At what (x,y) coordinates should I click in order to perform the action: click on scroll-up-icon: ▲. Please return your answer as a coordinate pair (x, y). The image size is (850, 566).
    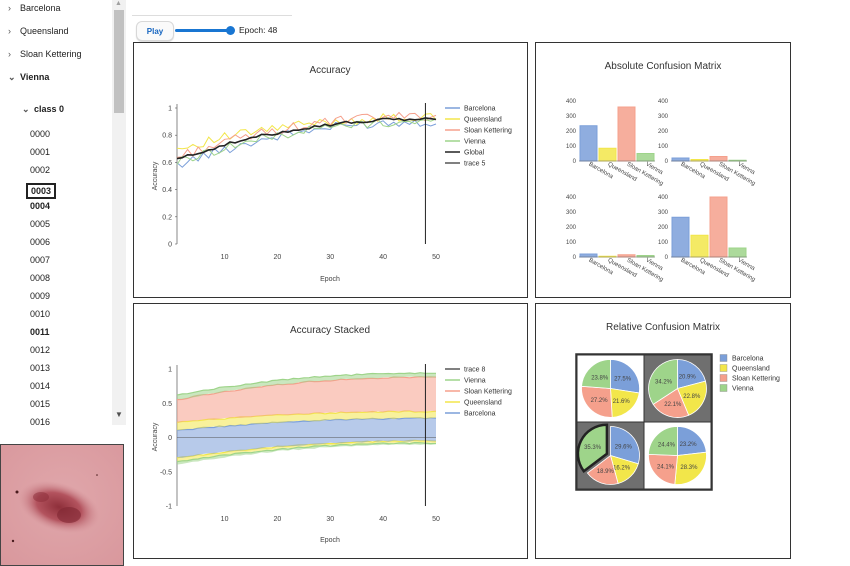
    Looking at the image, I should click on (118, 3).